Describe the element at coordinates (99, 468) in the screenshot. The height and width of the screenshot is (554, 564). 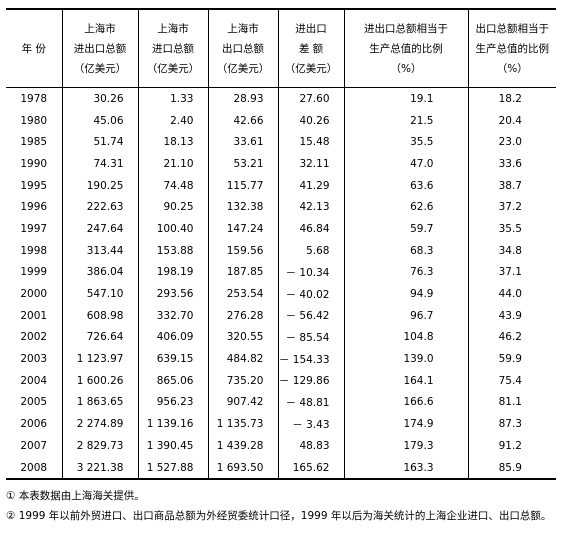
I see `table-cell: 3 221.38` at that location.